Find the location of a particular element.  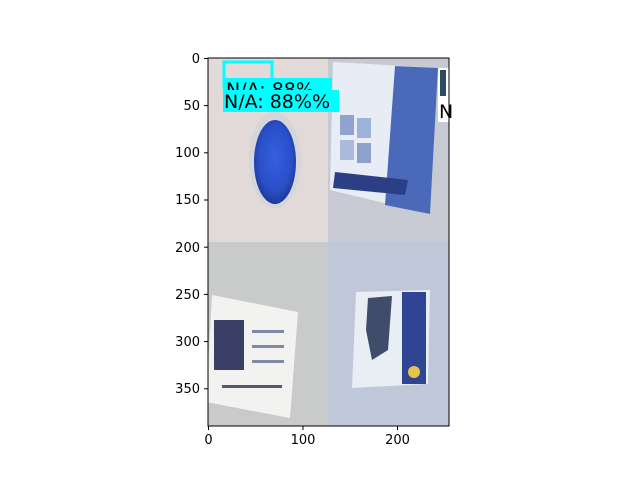

brochure-footer-strip is located at coordinates (370, 183).